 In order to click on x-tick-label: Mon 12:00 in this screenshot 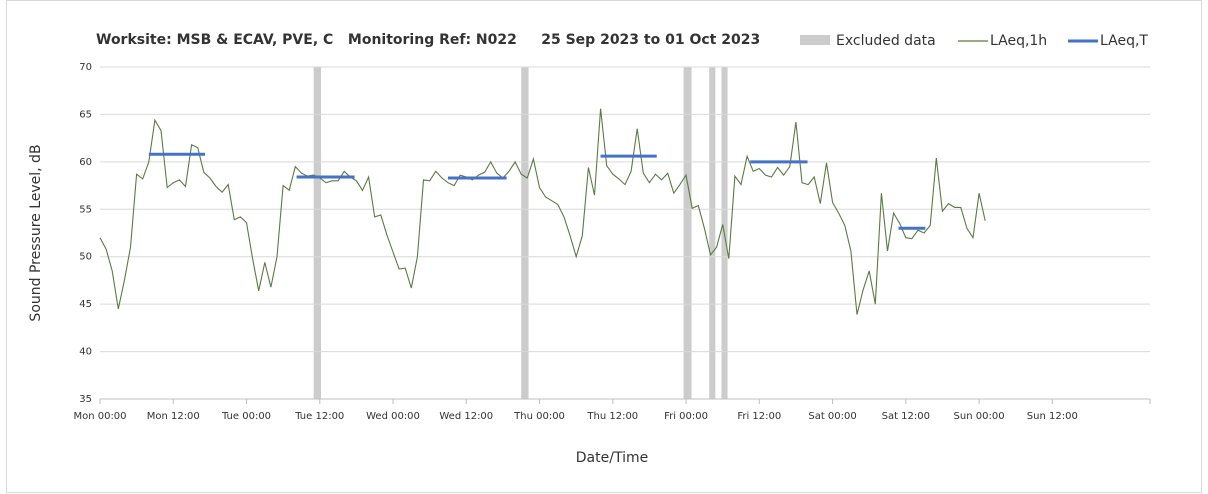, I will do `click(173, 416)`.